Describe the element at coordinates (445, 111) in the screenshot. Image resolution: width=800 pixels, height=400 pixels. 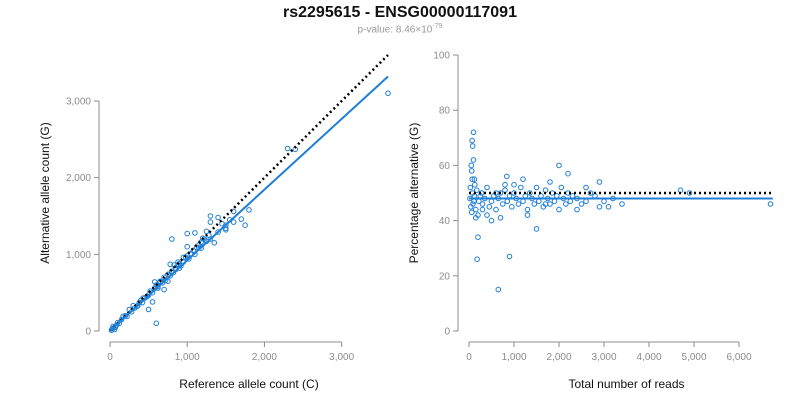
I see `right-y-tick-label: 80` at that location.